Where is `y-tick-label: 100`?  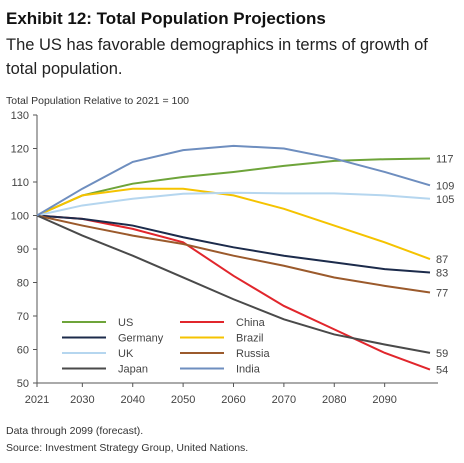 y-tick-label: 100 is located at coordinates (20, 217).